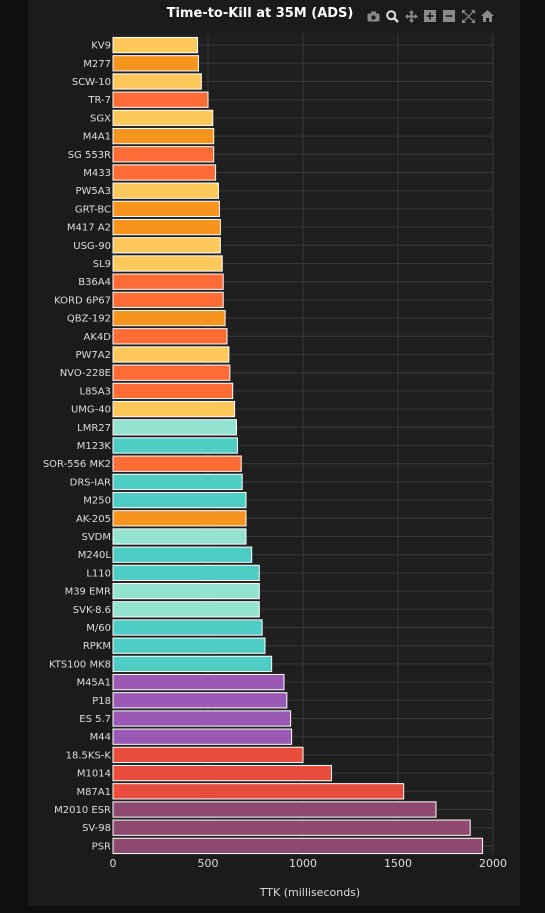 This screenshot has height=913, width=545. Describe the element at coordinates (179, 536) in the screenshot. I see `bar-svdm` at that location.